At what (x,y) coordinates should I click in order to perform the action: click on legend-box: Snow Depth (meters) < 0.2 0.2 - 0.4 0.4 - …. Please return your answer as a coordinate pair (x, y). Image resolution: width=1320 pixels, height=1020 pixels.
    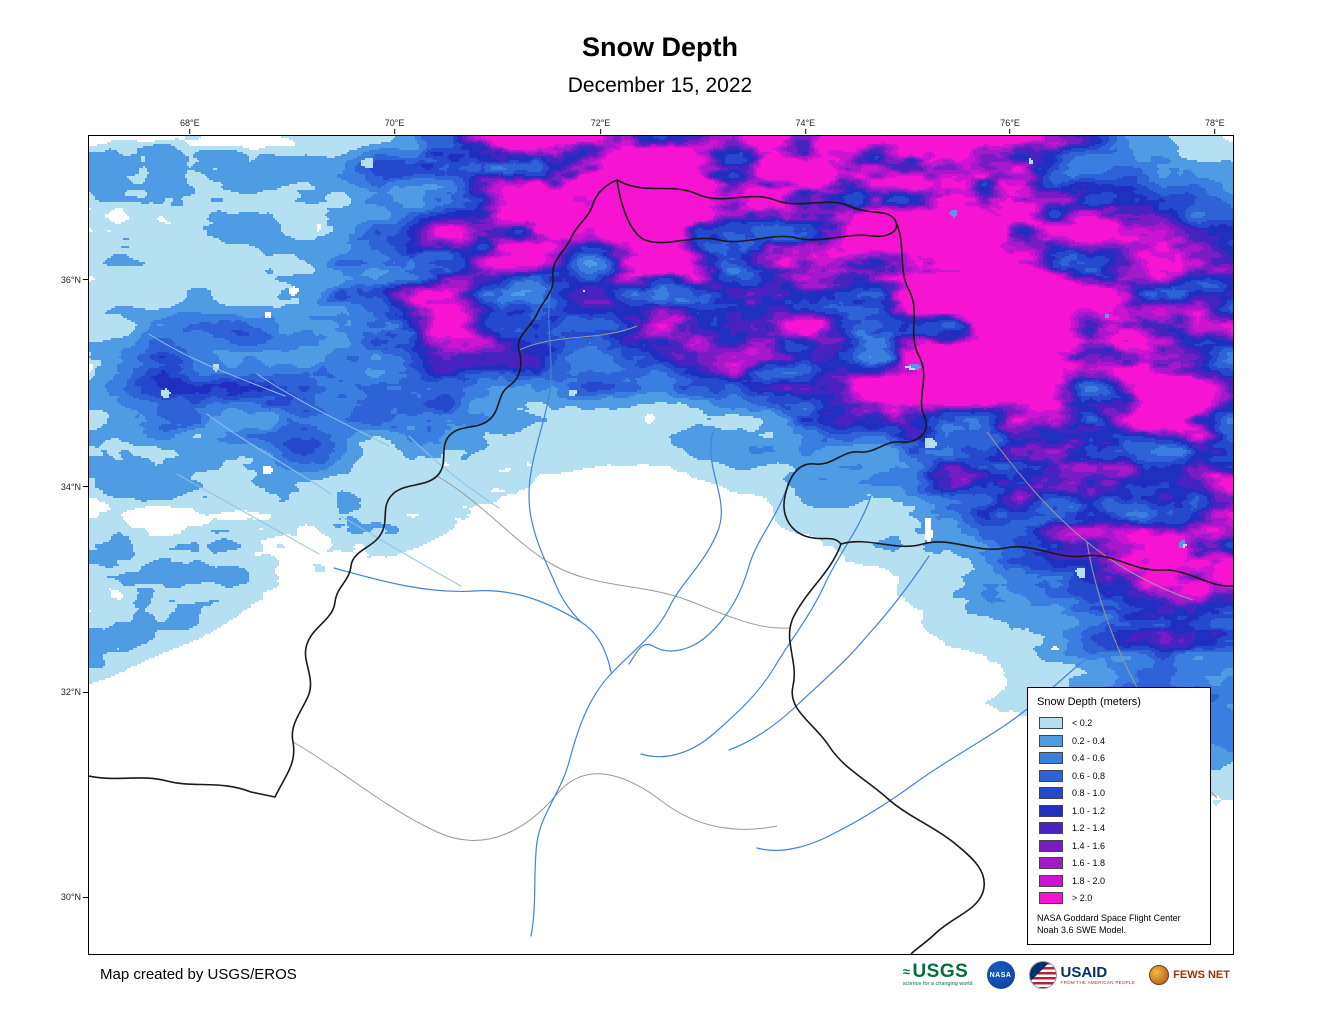
    Looking at the image, I should click on (1119, 816).